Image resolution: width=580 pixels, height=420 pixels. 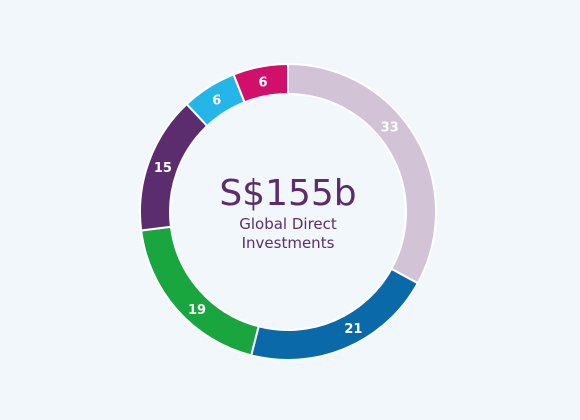 What do you see at coordinates (287, 193) in the screenshot?
I see `center-amount: S$155b` at bounding box center [287, 193].